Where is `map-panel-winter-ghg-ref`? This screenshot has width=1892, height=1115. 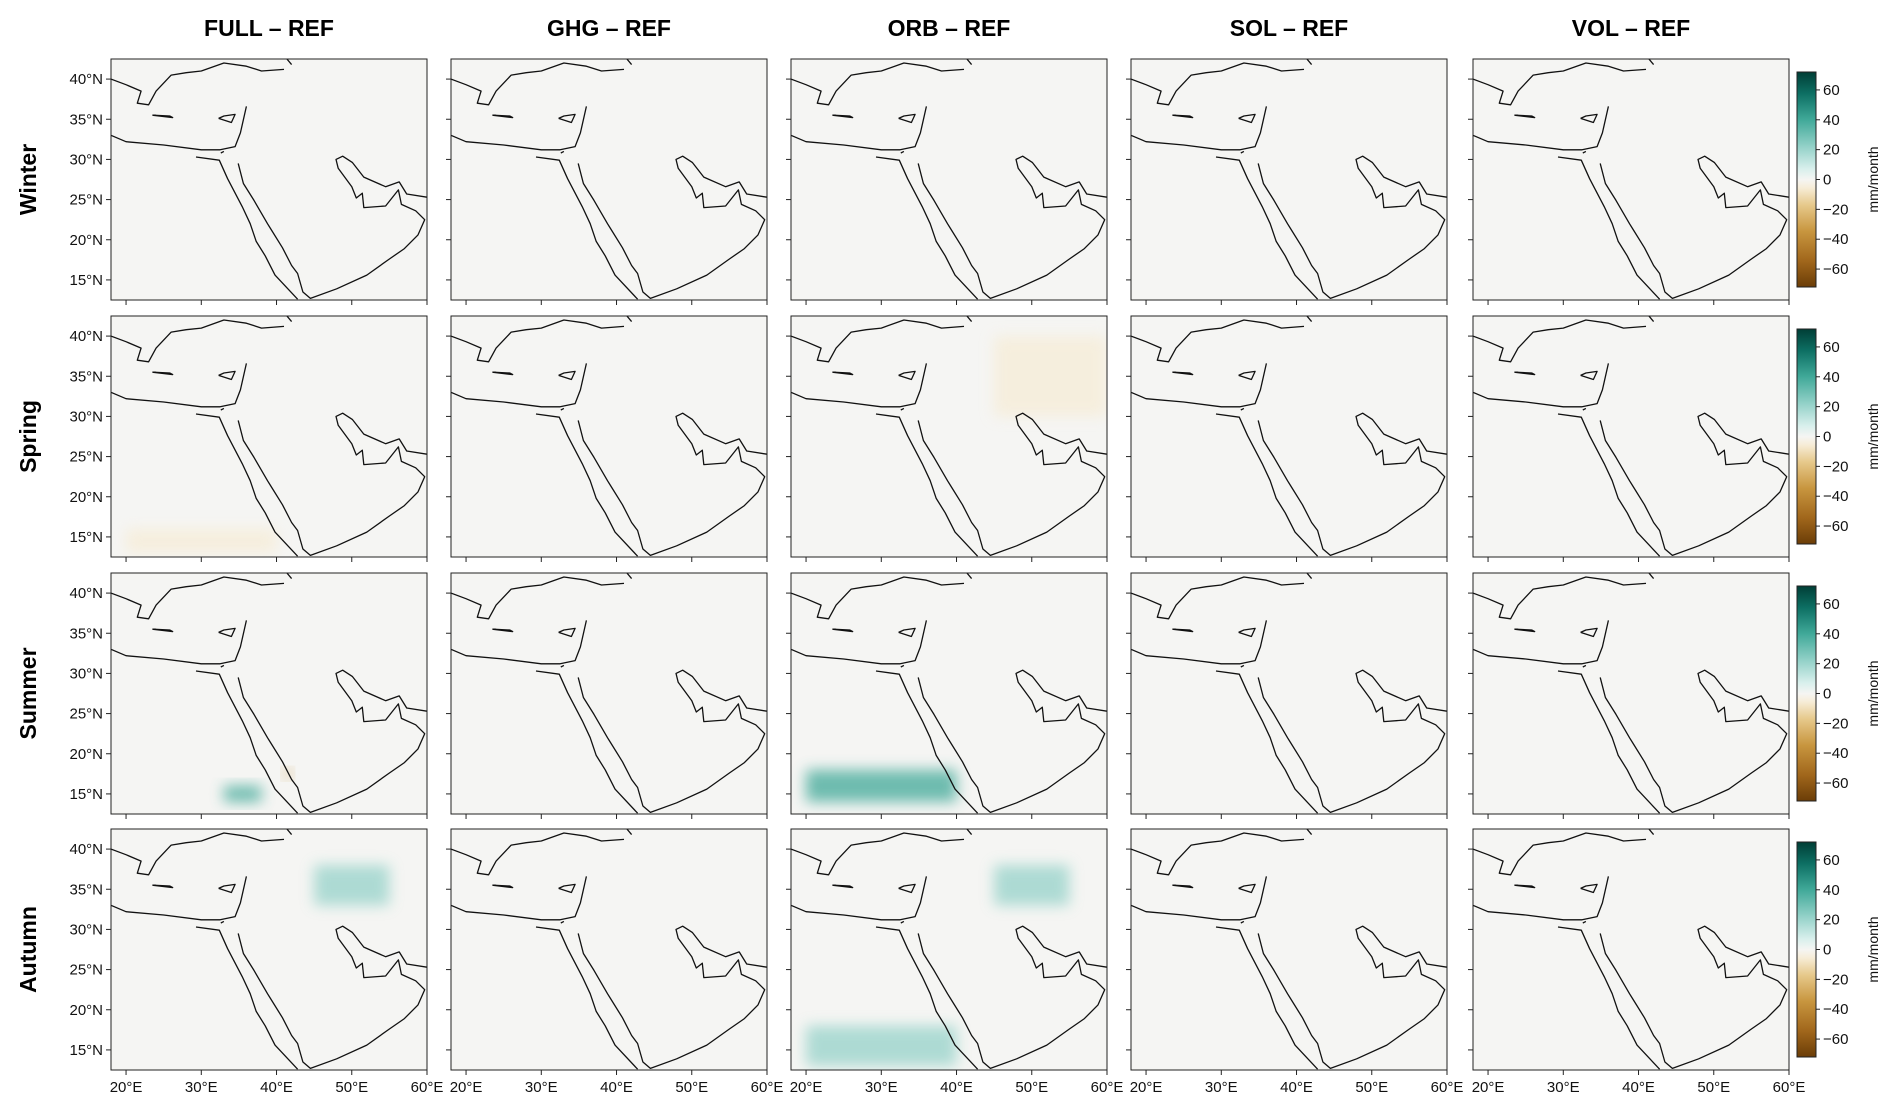
map-panel-winter-ghg-ref is located at coordinates (607, 181).